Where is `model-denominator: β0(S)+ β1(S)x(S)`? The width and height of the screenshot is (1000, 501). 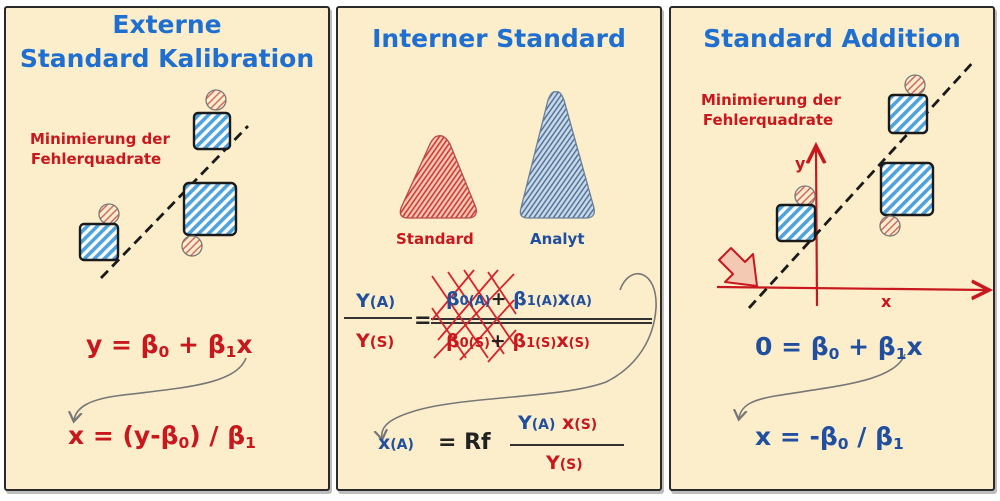
model-denominator: β0(S)+ β1(S)x(S) is located at coordinates (518, 341).